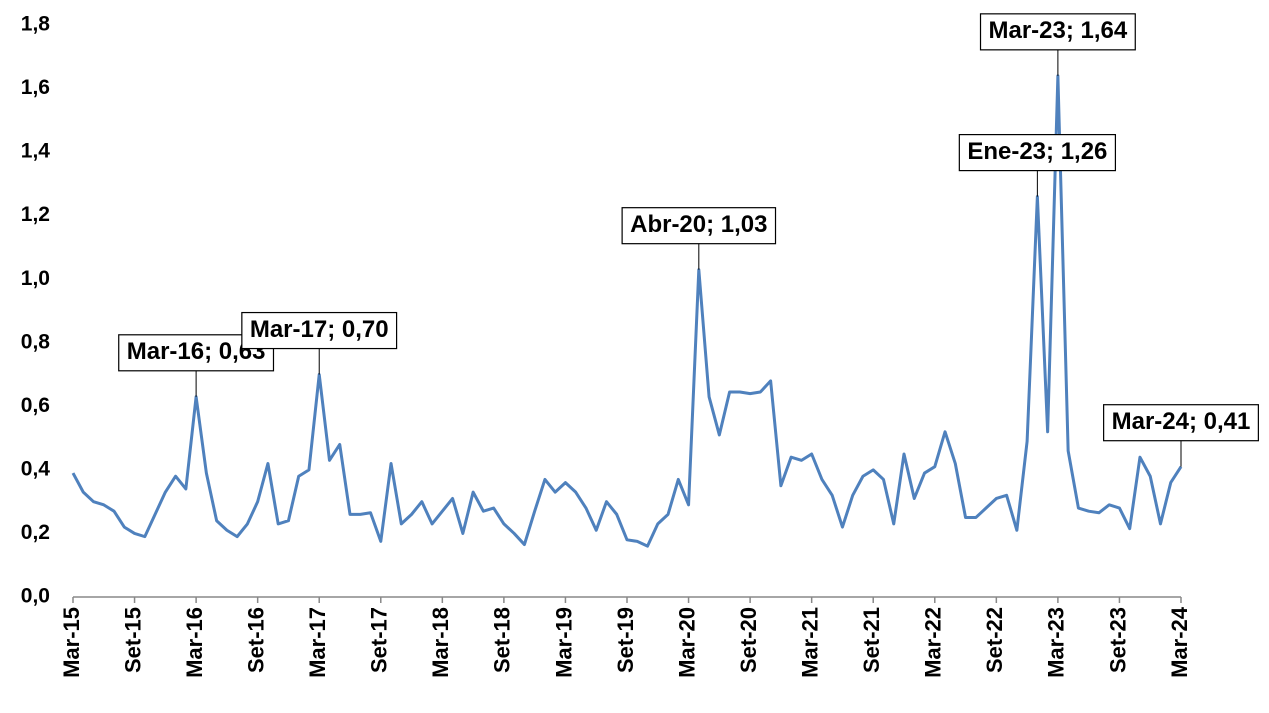 The width and height of the screenshot is (1269, 713). What do you see at coordinates (35, 596) in the screenshot?
I see `y-tick-label: 0,0` at bounding box center [35, 596].